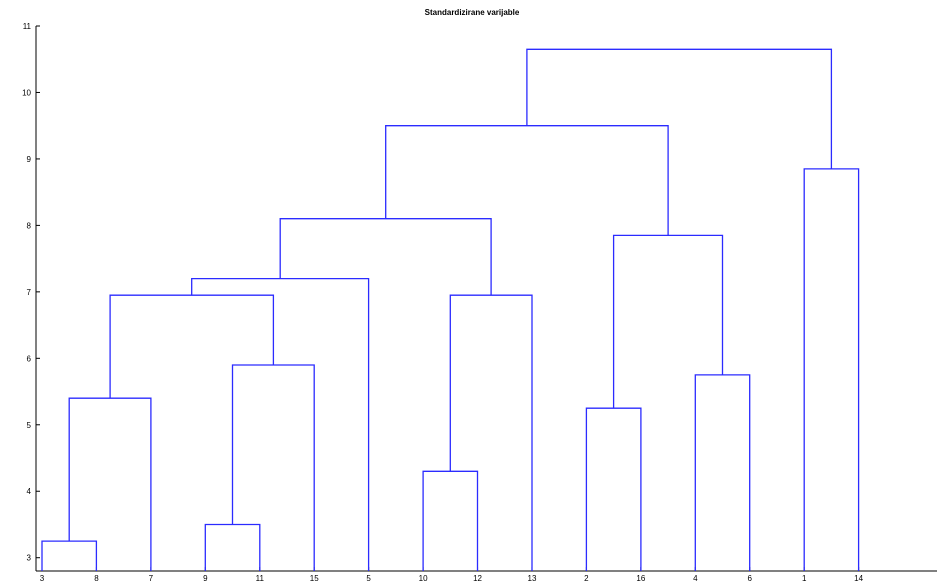 This screenshot has width=944, height=586. What do you see at coordinates (368, 578) in the screenshot?
I see `leaf-label: 5` at bounding box center [368, 578].